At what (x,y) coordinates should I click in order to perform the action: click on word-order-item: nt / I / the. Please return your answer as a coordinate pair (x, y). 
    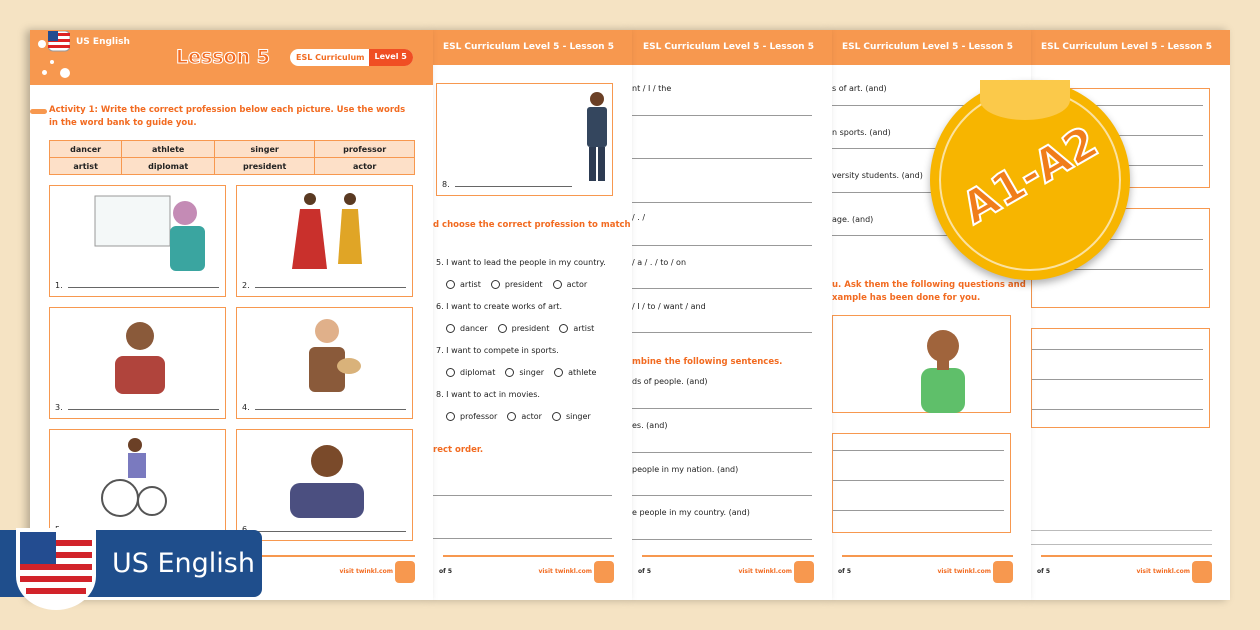
    Looking at the image, I should click on (652, 88).